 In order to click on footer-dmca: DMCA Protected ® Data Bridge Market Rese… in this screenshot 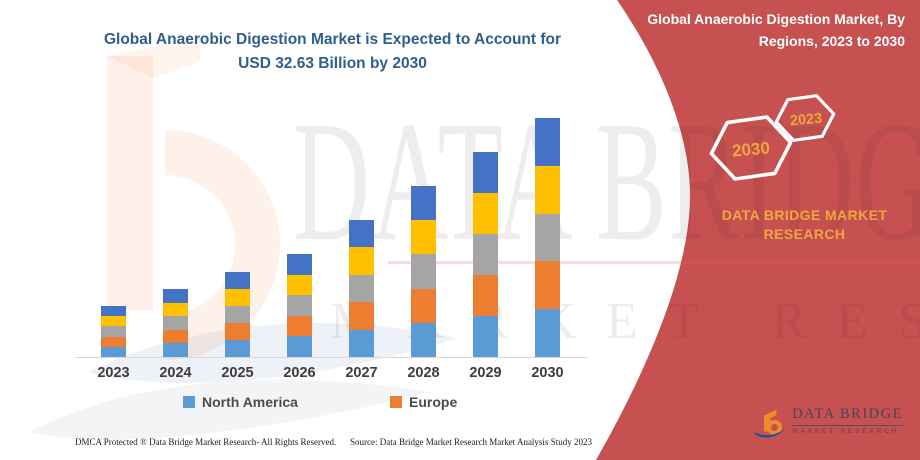, I will do `click(206, 442)`.